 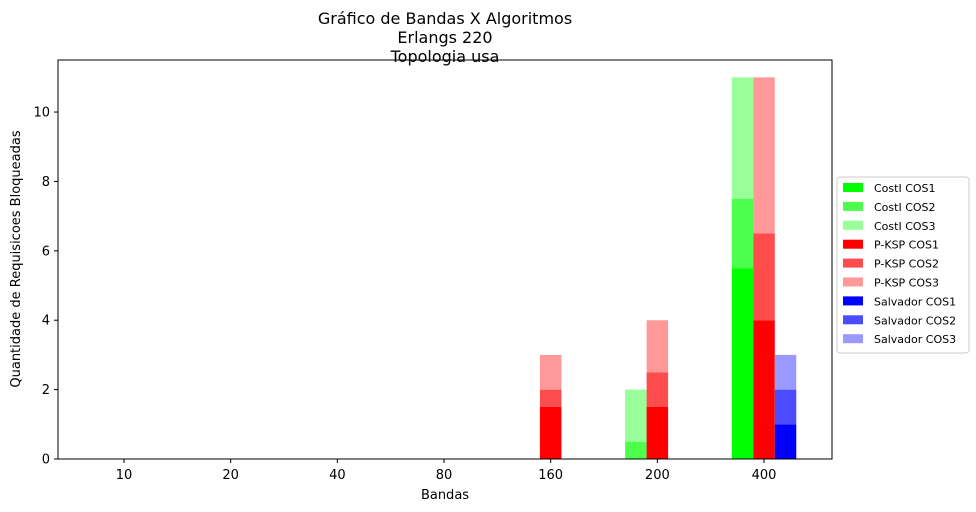 I want to click on y-tick-label: 0, so click(x=46, y=460).